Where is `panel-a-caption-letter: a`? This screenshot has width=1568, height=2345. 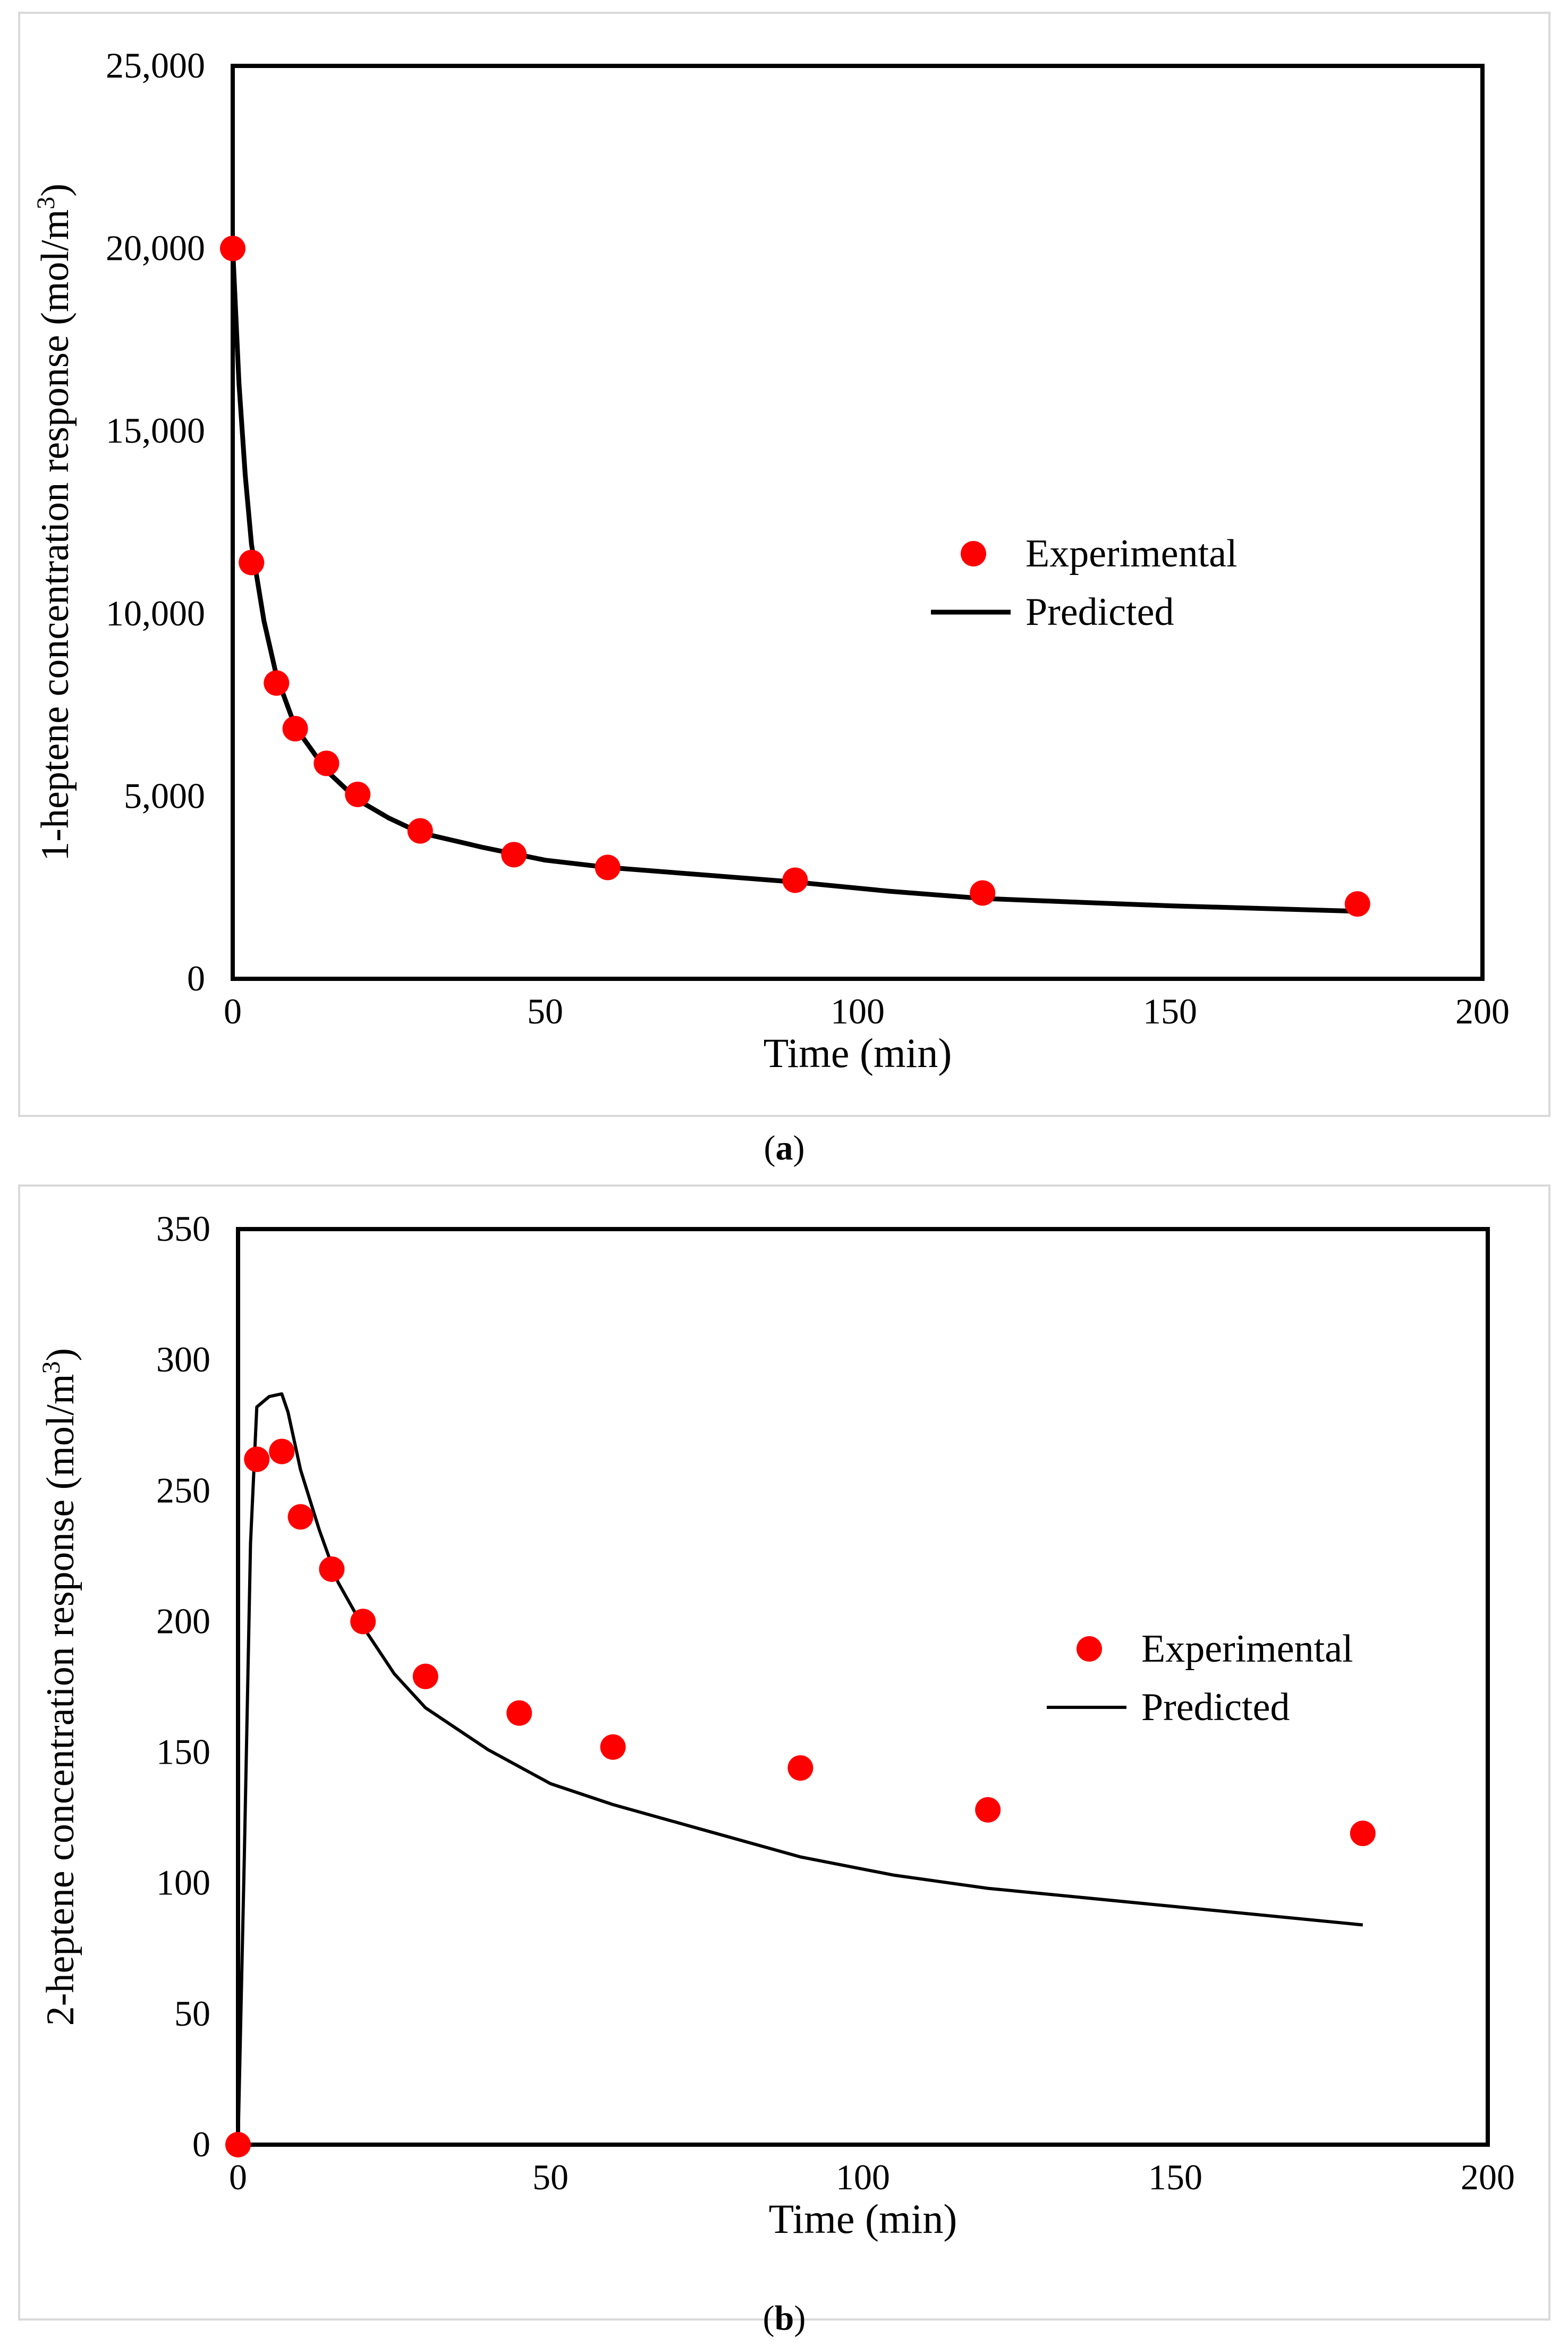 panel-a-caption-letter: a is located at coordinates (784, 1148).